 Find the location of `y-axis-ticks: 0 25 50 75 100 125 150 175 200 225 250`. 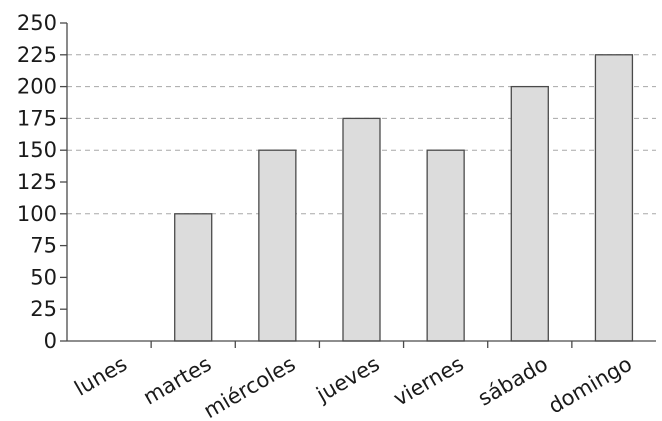

y-axis-ticks: 0 25 50 75 100 125 150 175 200 225 250 is located at coordinates (42, 182).